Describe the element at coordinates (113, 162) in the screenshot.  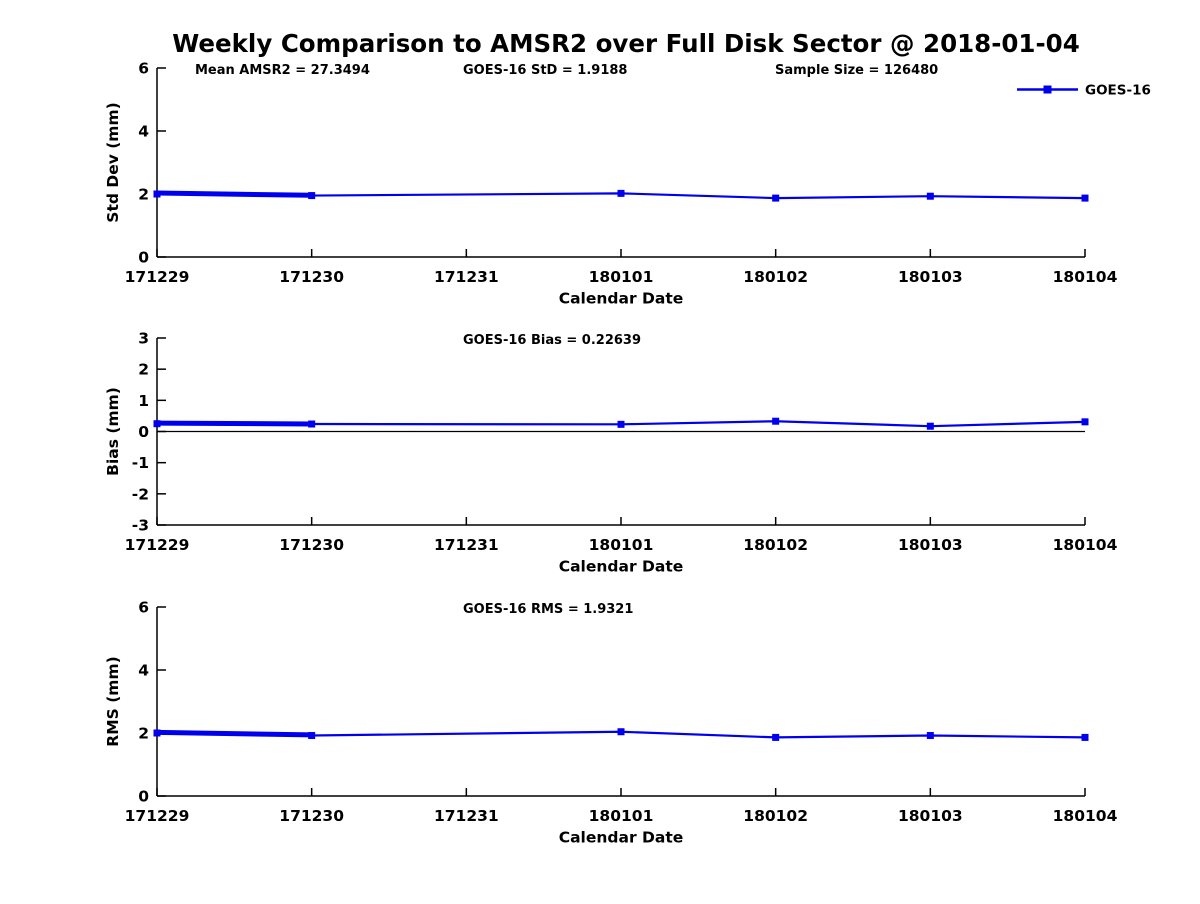
I see `y-axis-label: Std Dev (mm)` at that location.